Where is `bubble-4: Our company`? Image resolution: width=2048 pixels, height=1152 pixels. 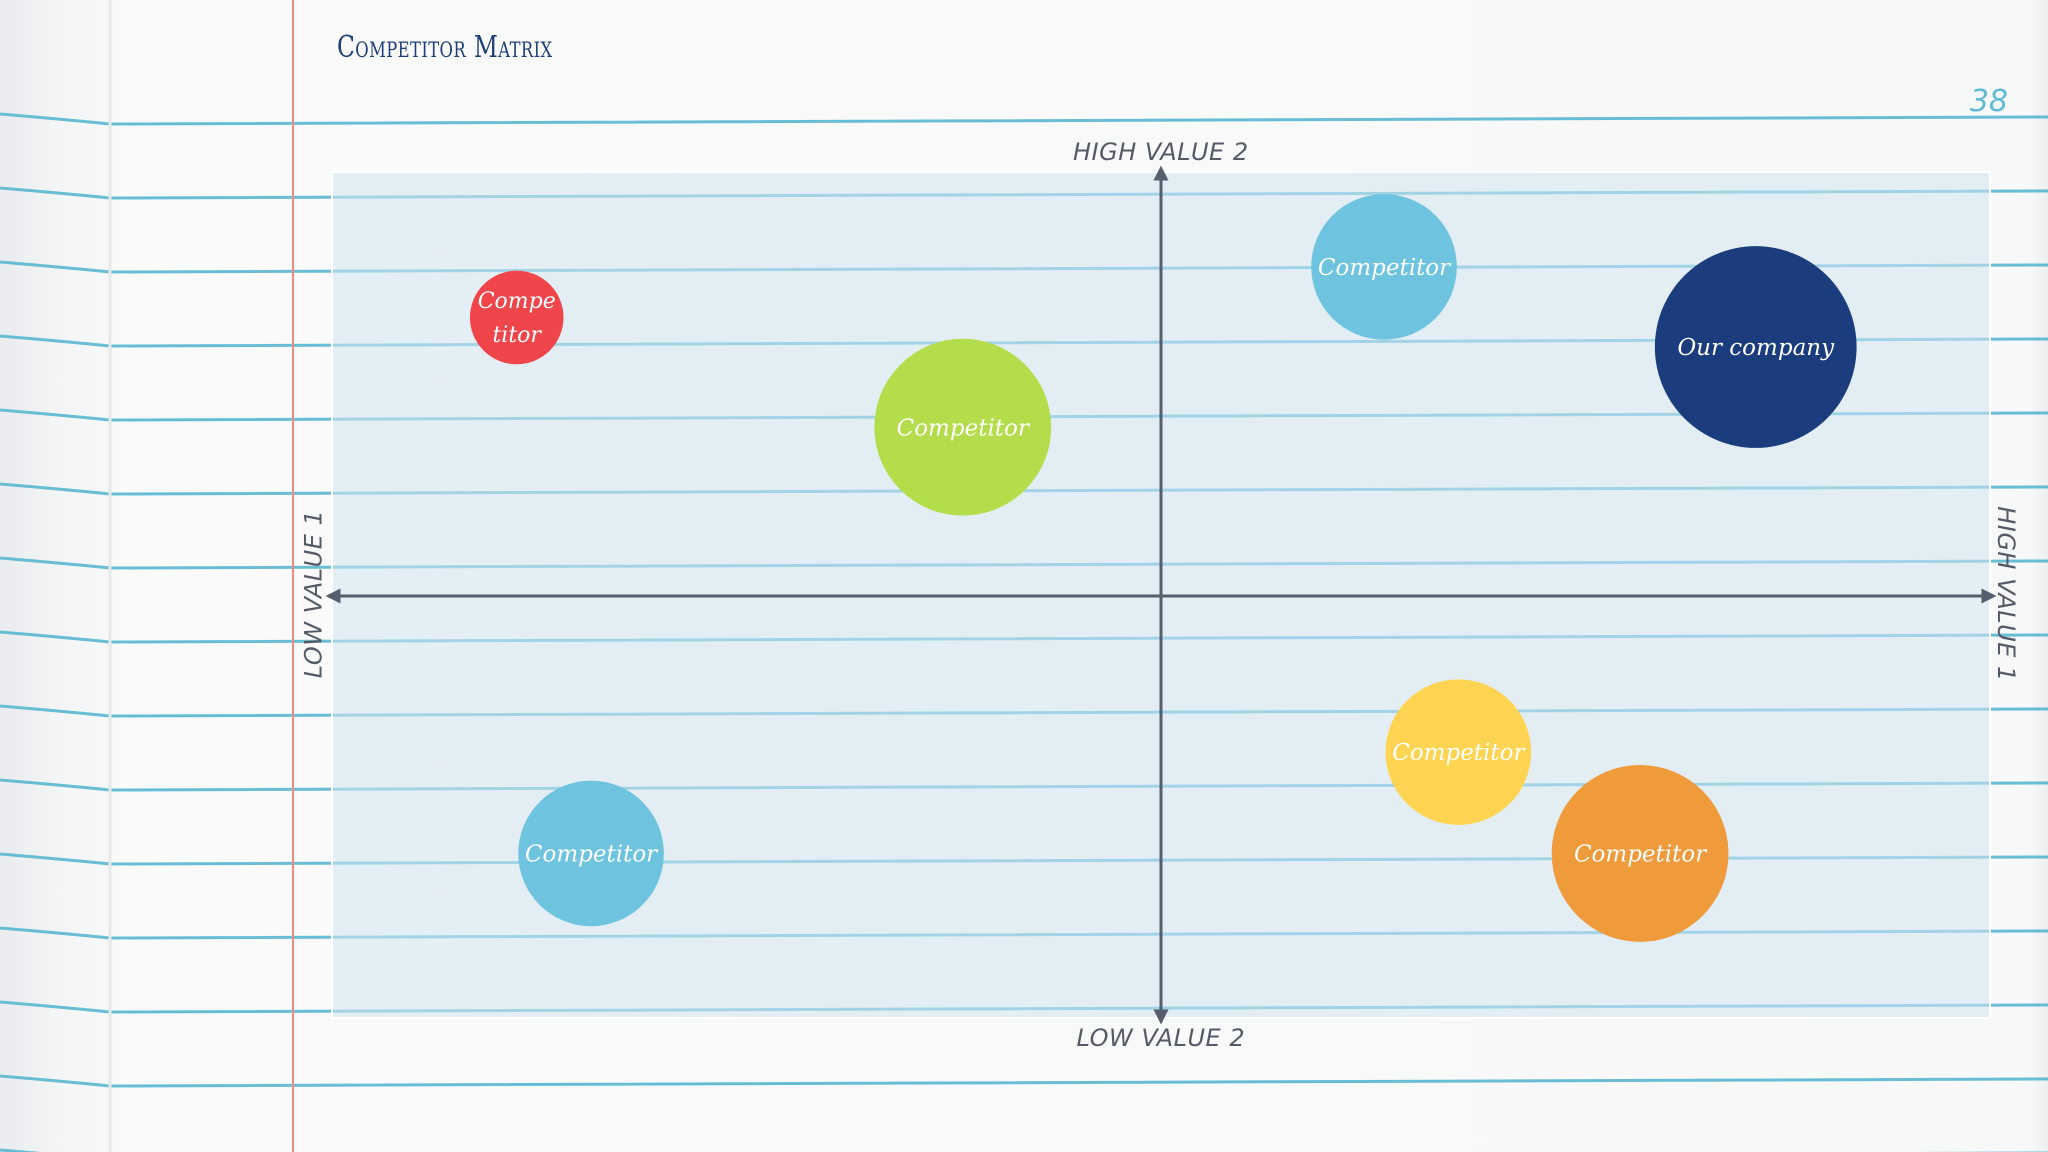
bubble-4: Our company is located at coordinates (1755, 347).